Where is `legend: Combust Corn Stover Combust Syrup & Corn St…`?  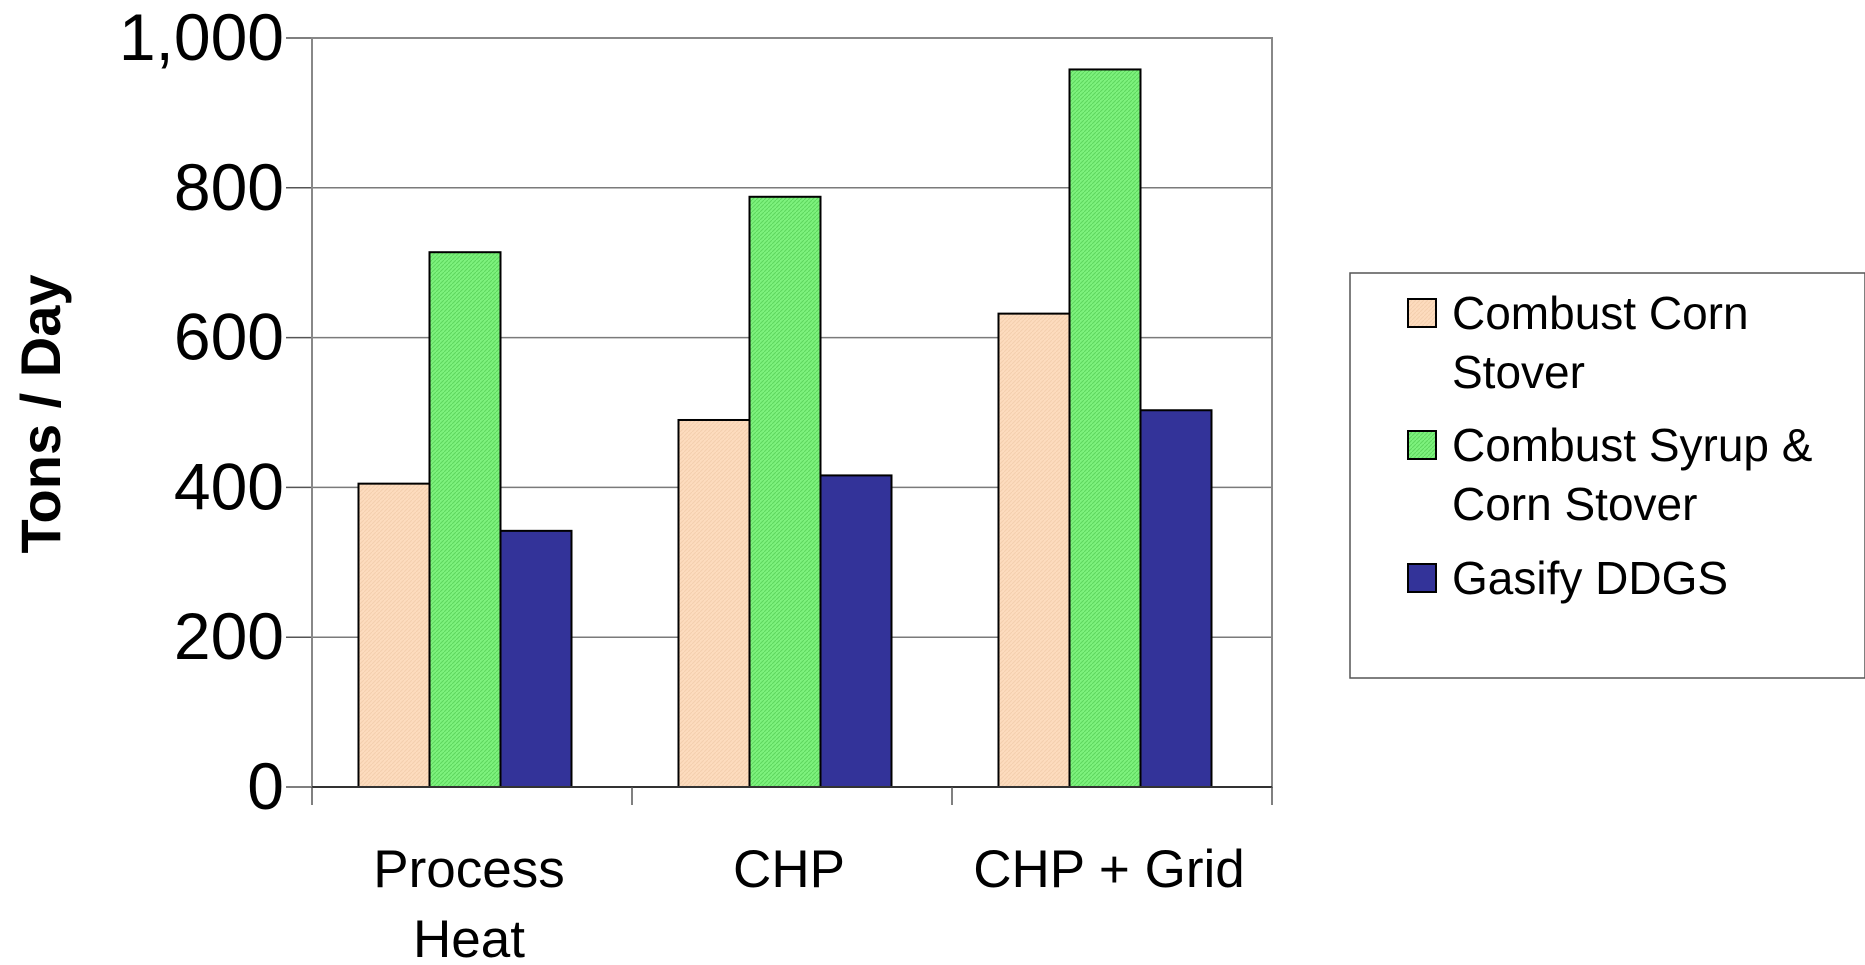 legend: Combust Corn Stover Combust Syrup & Corn St… is located at coordinates (1607, 475).